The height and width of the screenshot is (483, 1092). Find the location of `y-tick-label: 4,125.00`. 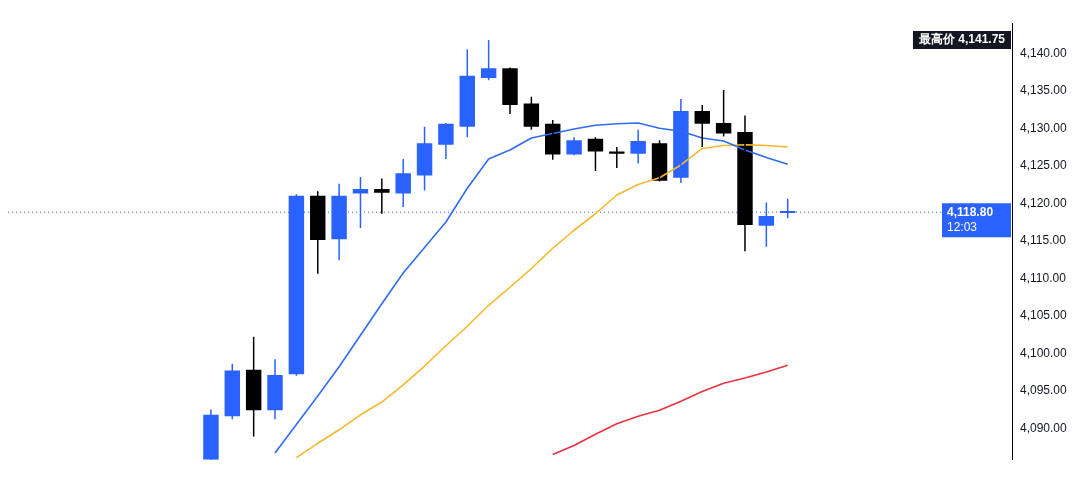

y-tick-label: 4,125.00 is located at coordinates (1044, 165).